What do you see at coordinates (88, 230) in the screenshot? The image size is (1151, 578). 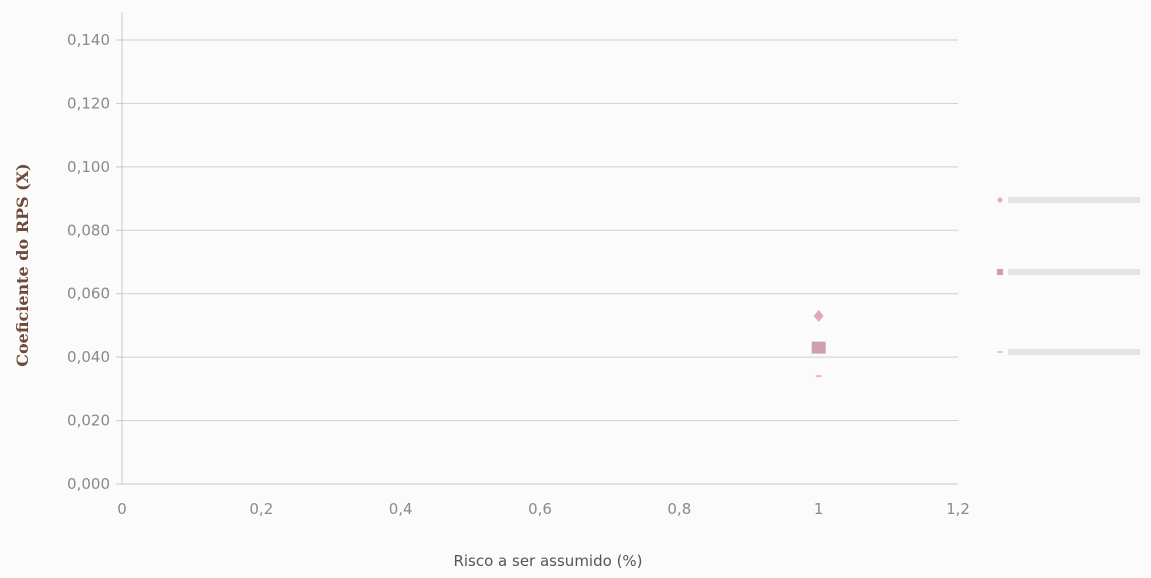 I see `y-tick-label: 0,080` at bounding box center [88, 230].